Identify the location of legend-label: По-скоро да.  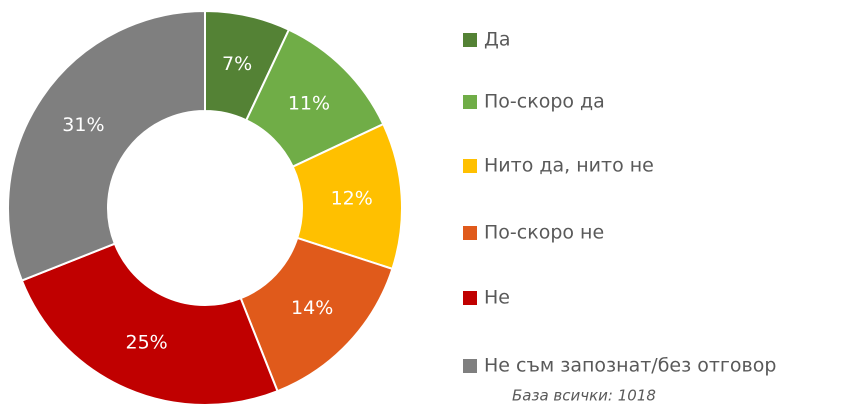
(544, 102).